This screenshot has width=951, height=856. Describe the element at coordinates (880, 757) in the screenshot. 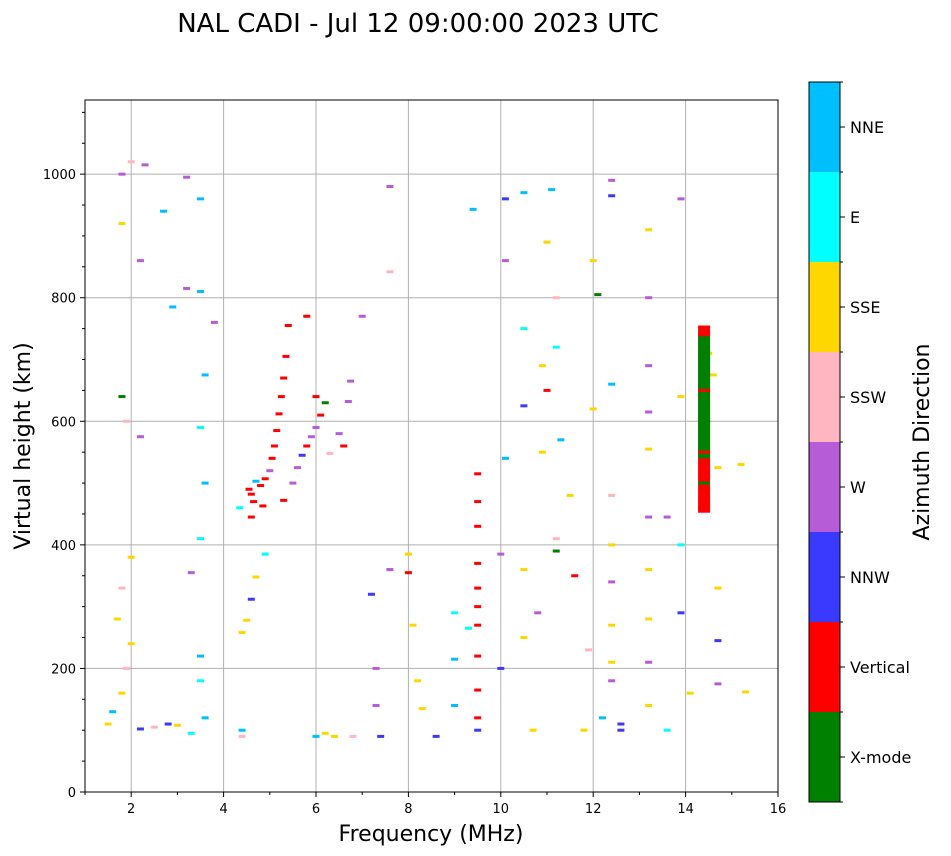

I see `colorbar-tick-label: X-mode` at that location.